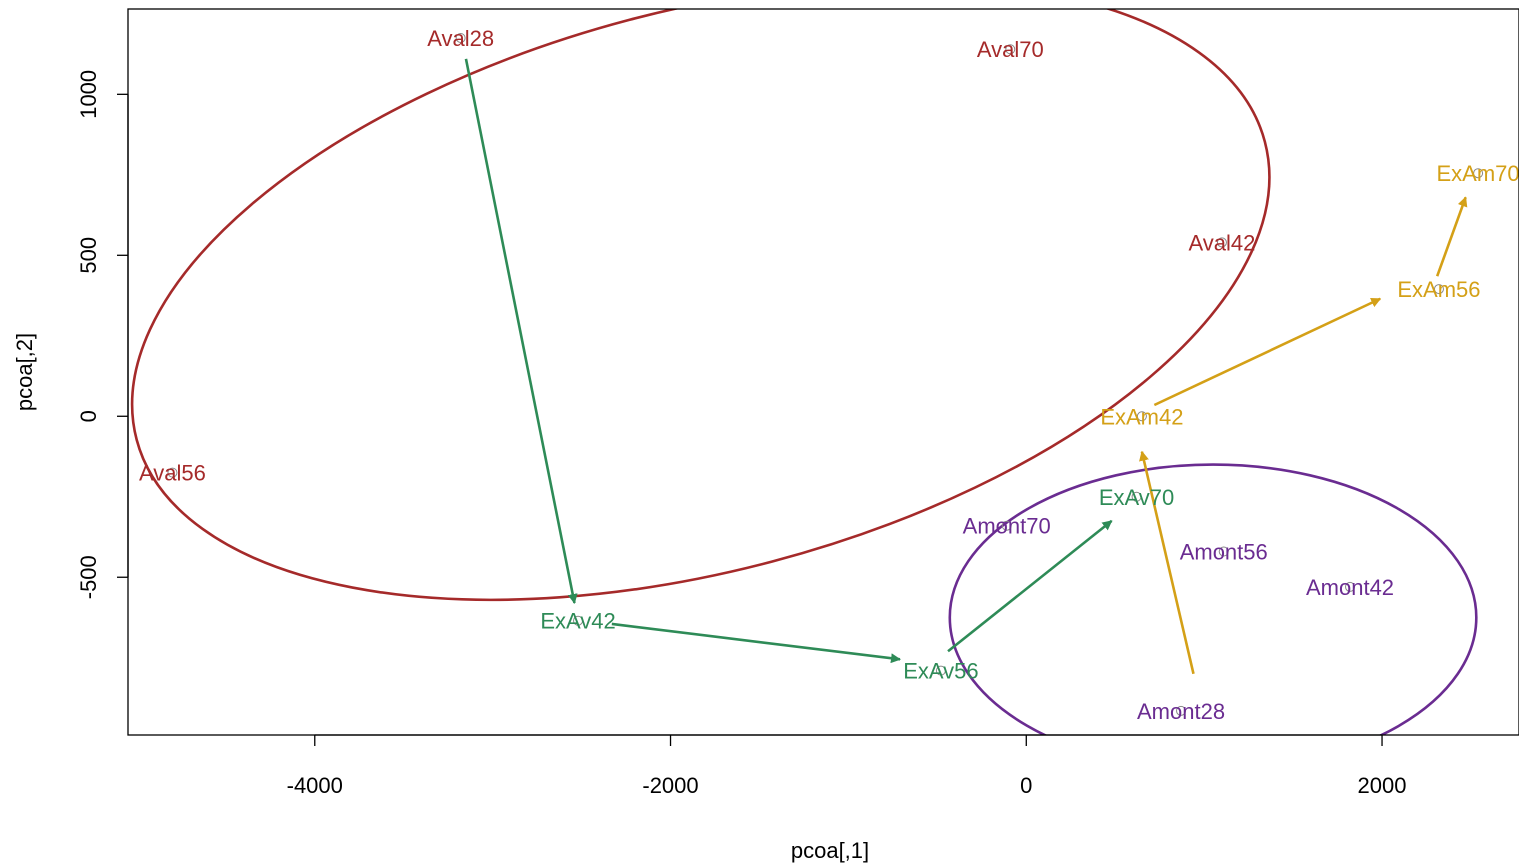 This screenshot has height=868, width=1519. I want to click on point-amont70, so click(1006, 525).